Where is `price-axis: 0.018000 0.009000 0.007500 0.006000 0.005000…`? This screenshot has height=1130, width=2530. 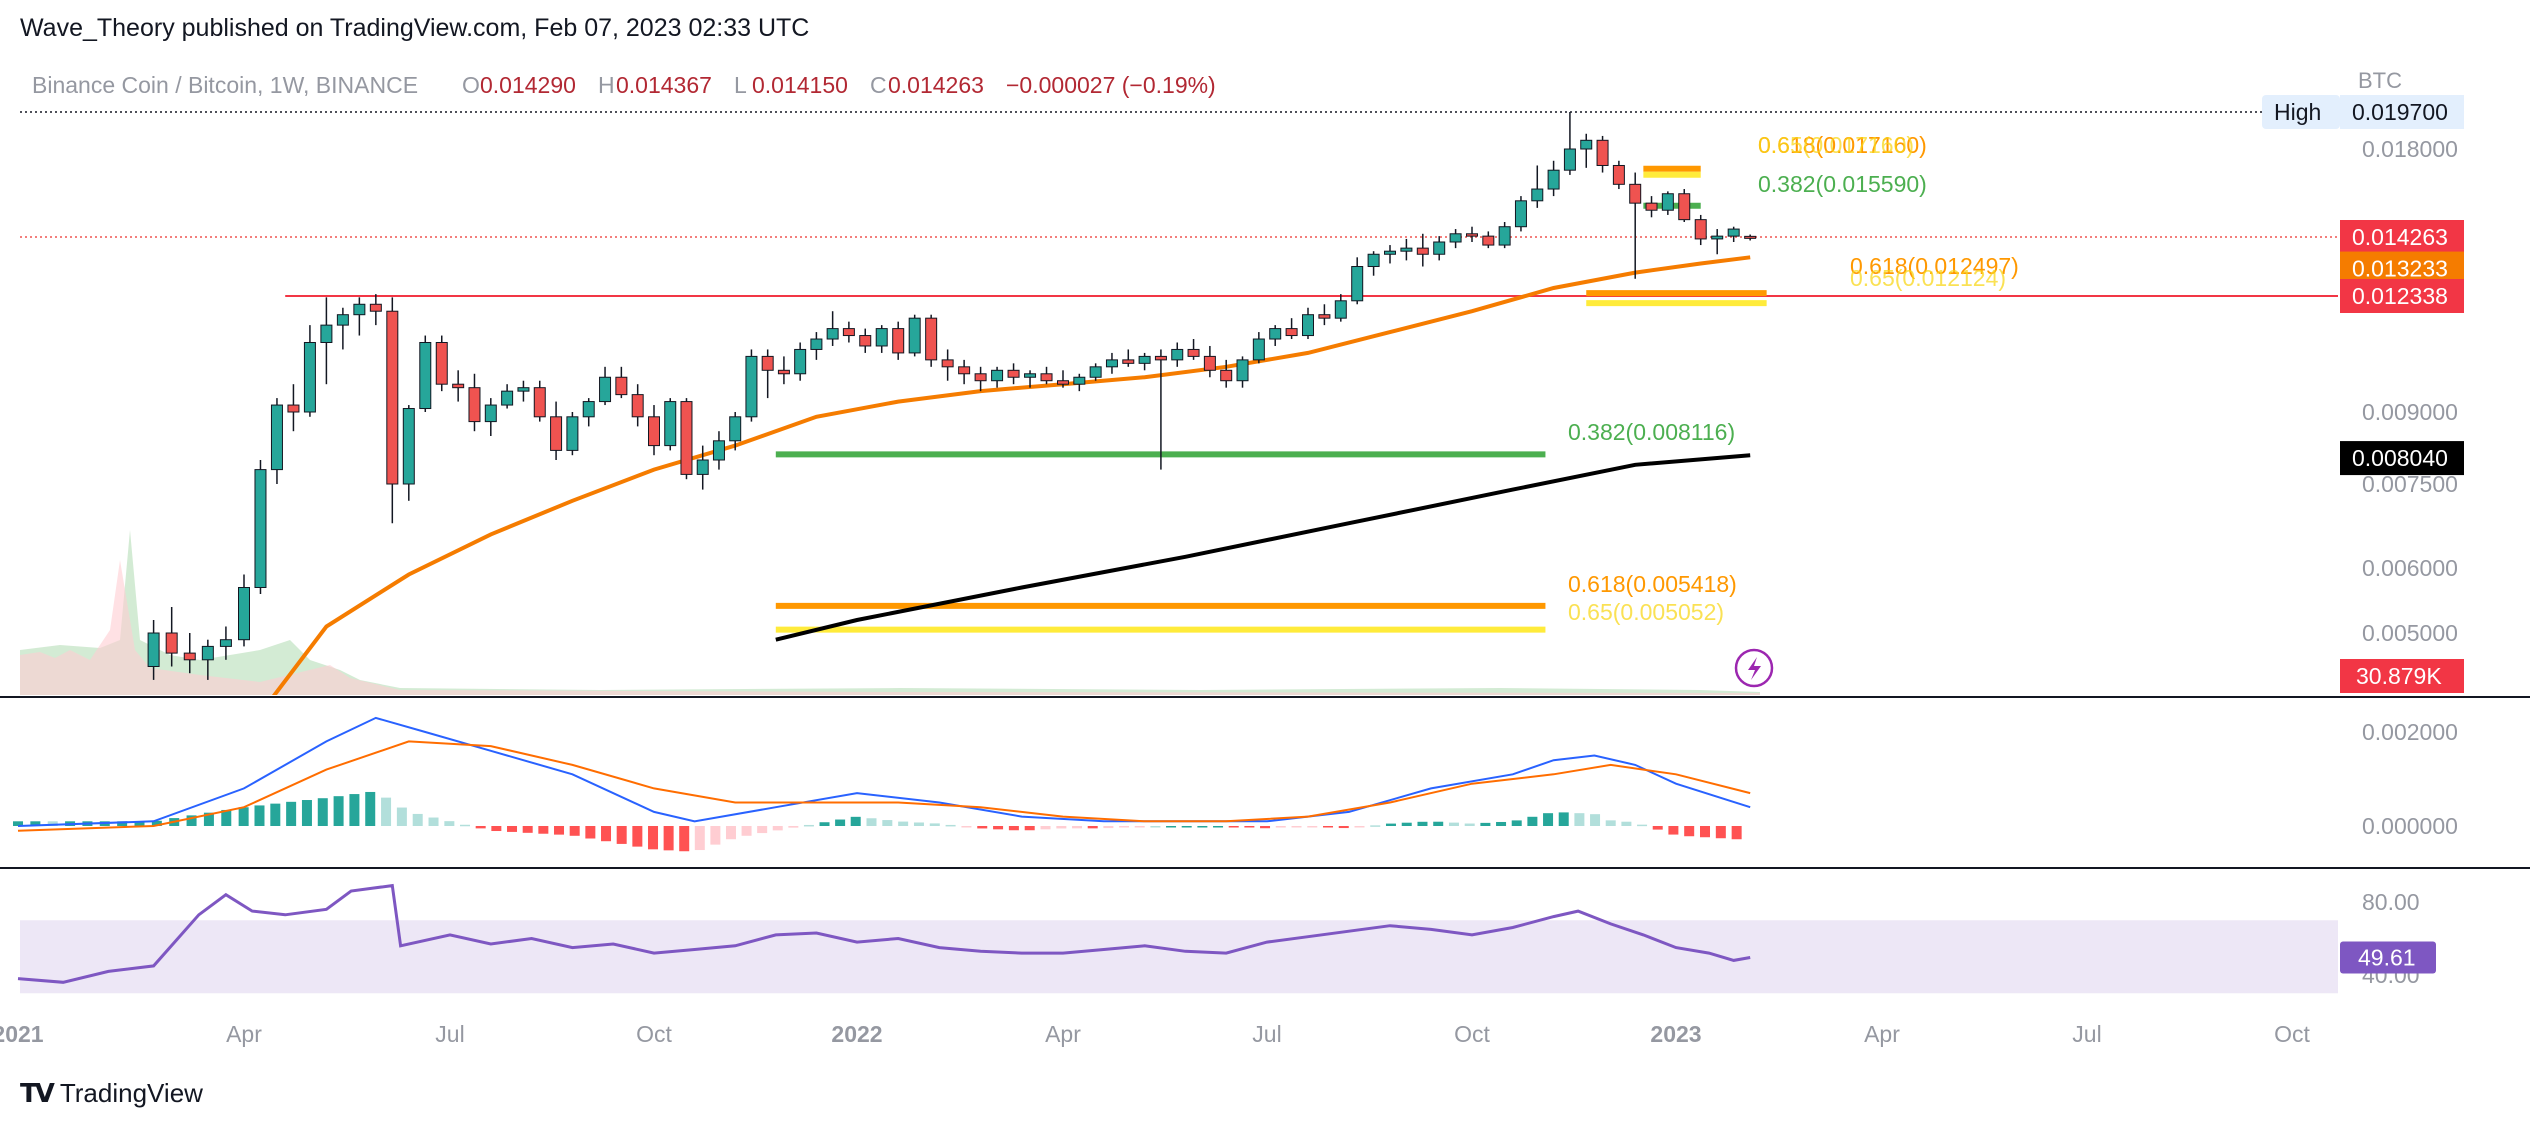
price-axis: 0.018000 0.009000 0.007500 0.006000 0.005000… is located at coordinates (2363, 394).